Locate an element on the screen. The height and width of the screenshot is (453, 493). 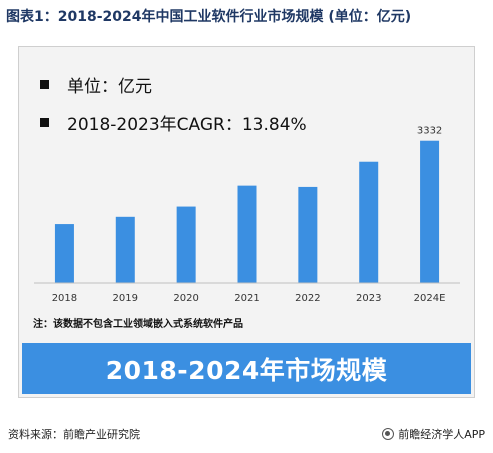
x-tick-label: 2024E is located at coordinates (430, 298).